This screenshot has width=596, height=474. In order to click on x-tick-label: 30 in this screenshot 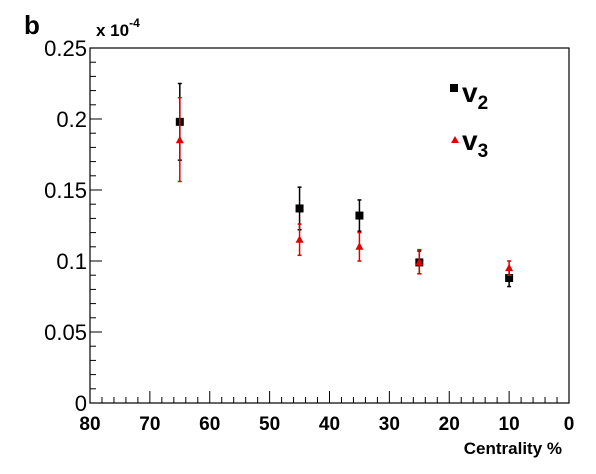, I will do `click(389, 424)`.